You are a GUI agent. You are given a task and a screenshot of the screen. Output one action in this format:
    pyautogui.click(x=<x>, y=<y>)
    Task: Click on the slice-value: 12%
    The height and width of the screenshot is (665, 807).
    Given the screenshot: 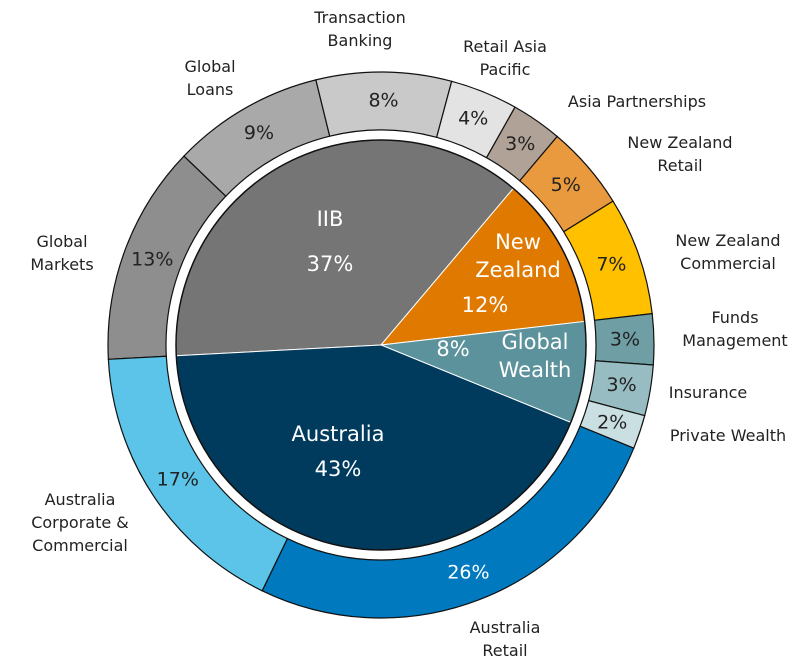 What is the action you would take?
    pyautogui.click(x=485, y=305)
    